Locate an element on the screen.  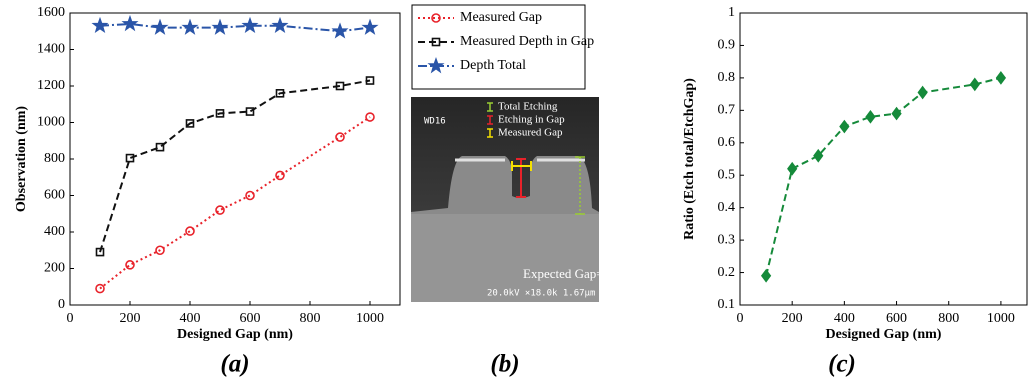
image-footer: 20.0kV ×18.0k 1.67μm is located at coordinates (541, 294).